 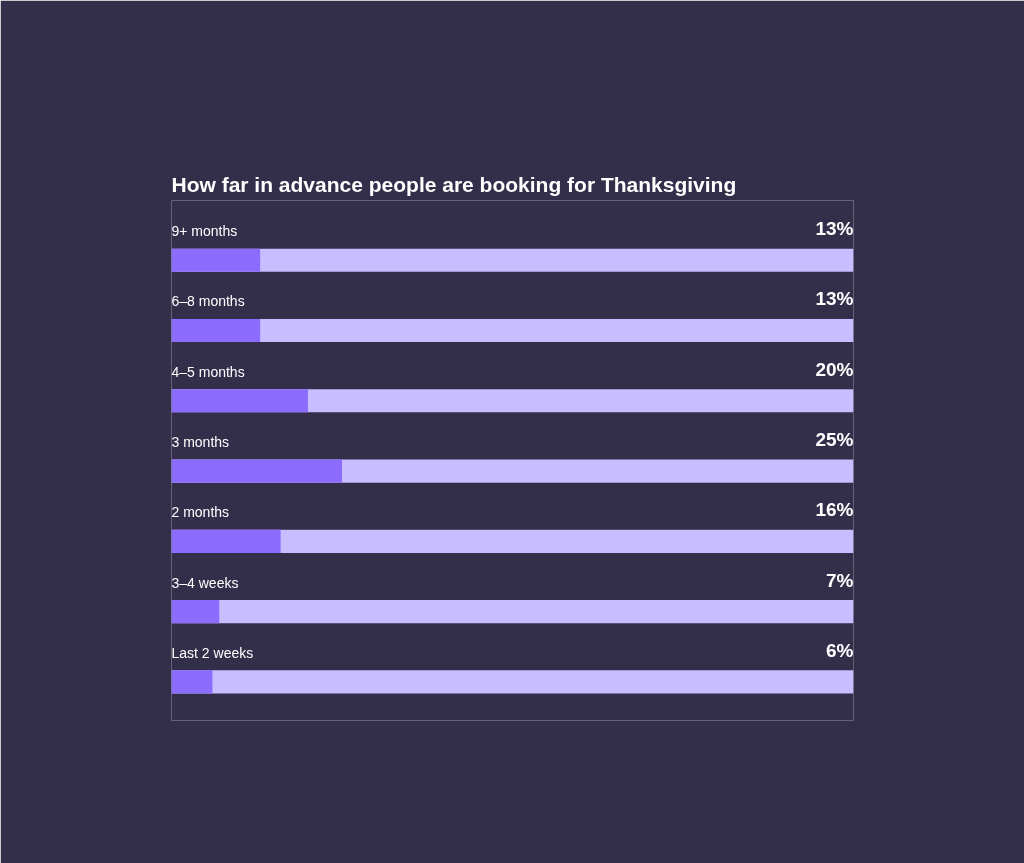 What do you see at coordinates (200, 512) in the screenshot?
I see `y-tick-label: 2 months` at bounding box center [200, 512].